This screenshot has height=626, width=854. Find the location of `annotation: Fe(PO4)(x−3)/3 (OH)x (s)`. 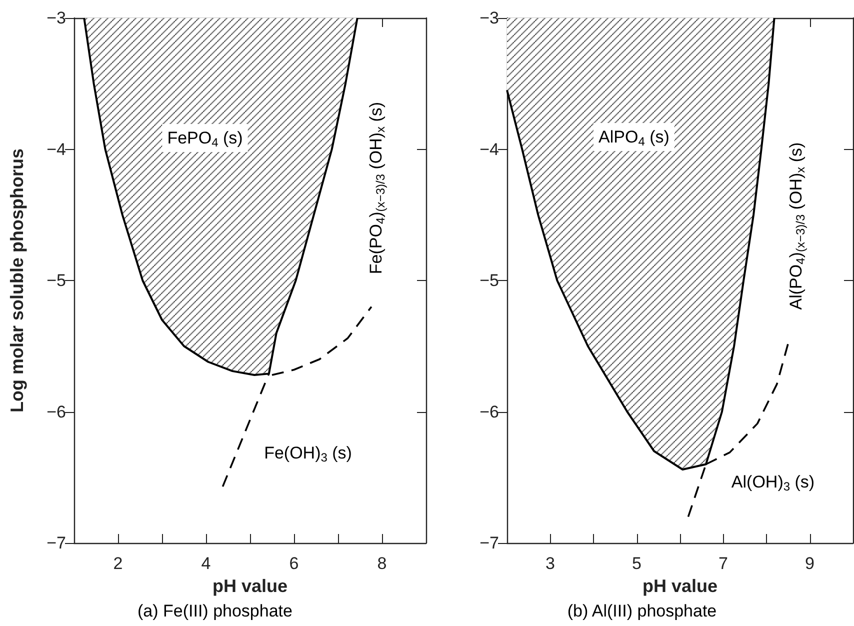

annotation: Fe(PO4)(x−3)/3 (OH)x (s) is located at coordinates (377, 188).